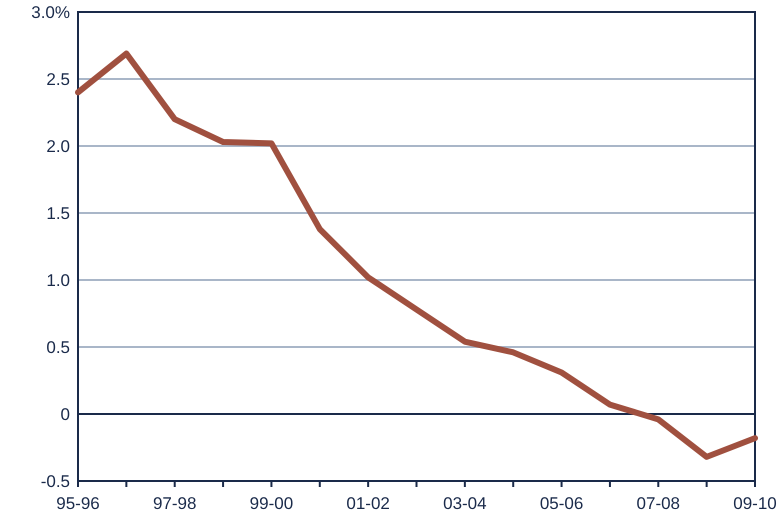 The width and height of the screenshot is (781, 525). Describe the element at coordinates (65, 414) in the screenshot. I see `y-tick-label: 0` at that location.